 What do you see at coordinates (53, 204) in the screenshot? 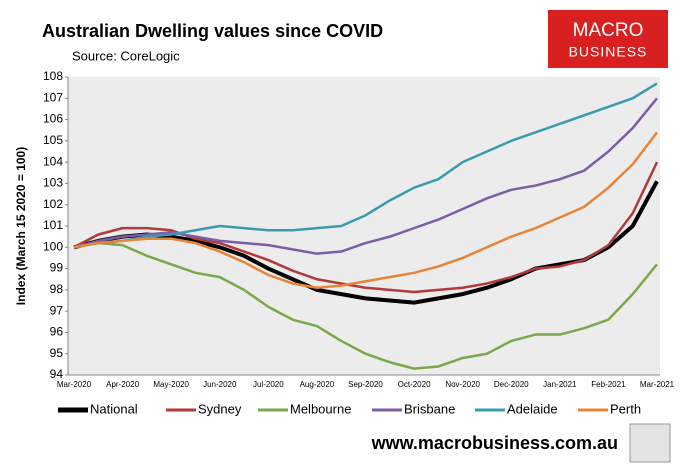
I see `y-tick-label: 102` at bounding box center [53, 204].